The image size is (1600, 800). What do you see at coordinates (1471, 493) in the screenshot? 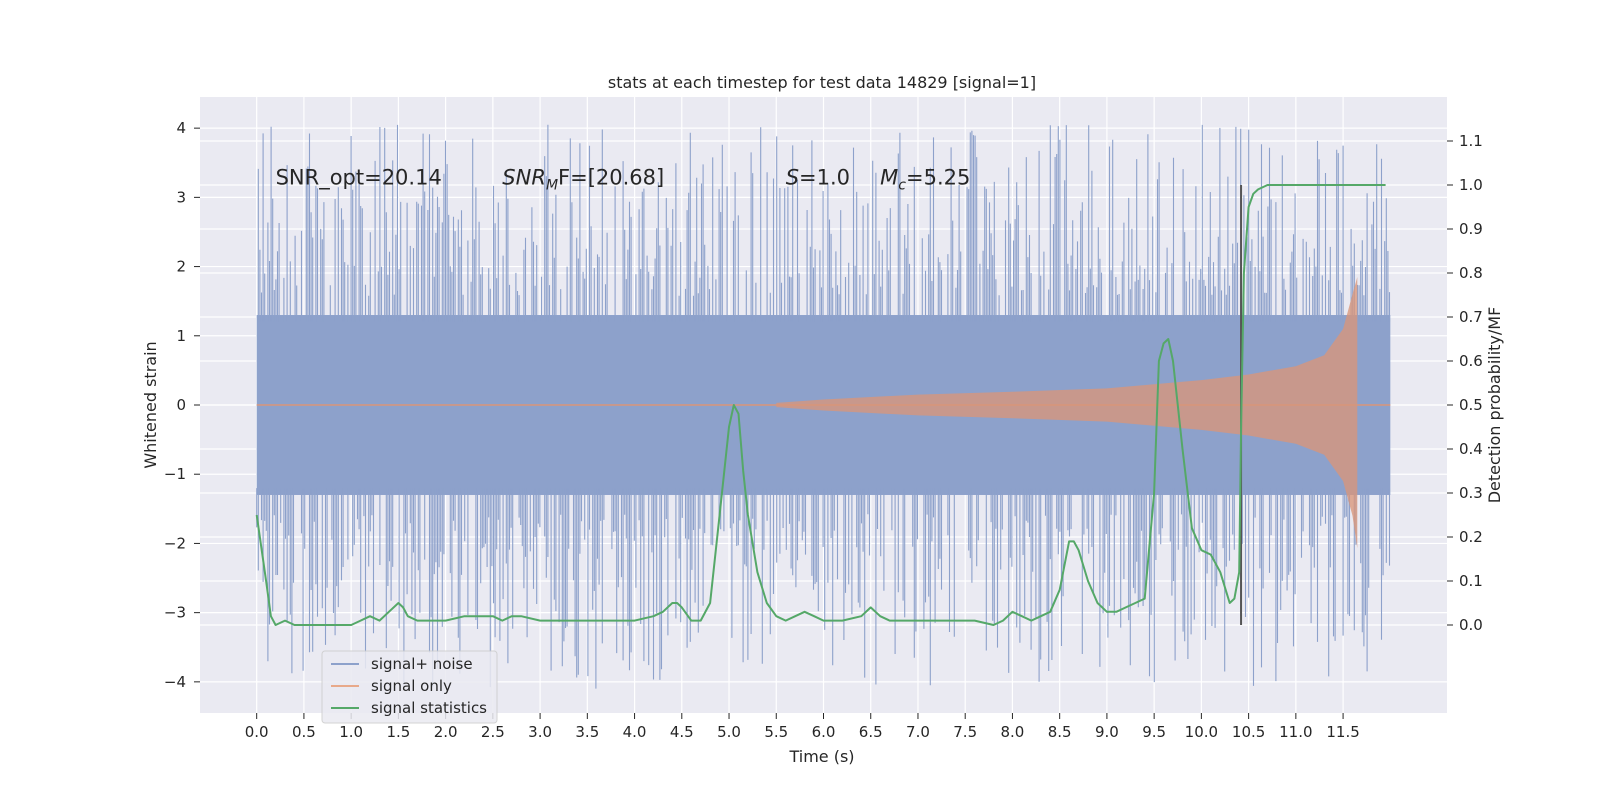
I see `y2-tick-label: 0.3` at bounding box center [1471, 493].